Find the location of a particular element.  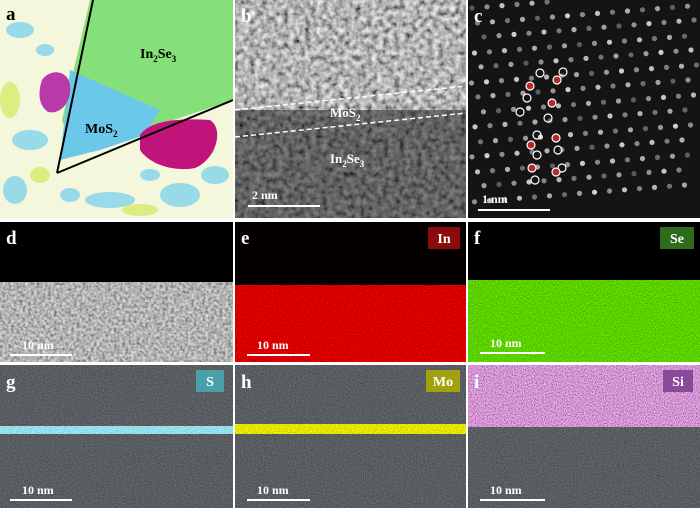

panel-b: b MoS2 In2Se3 2 nm is located at coordinates (350, 109).